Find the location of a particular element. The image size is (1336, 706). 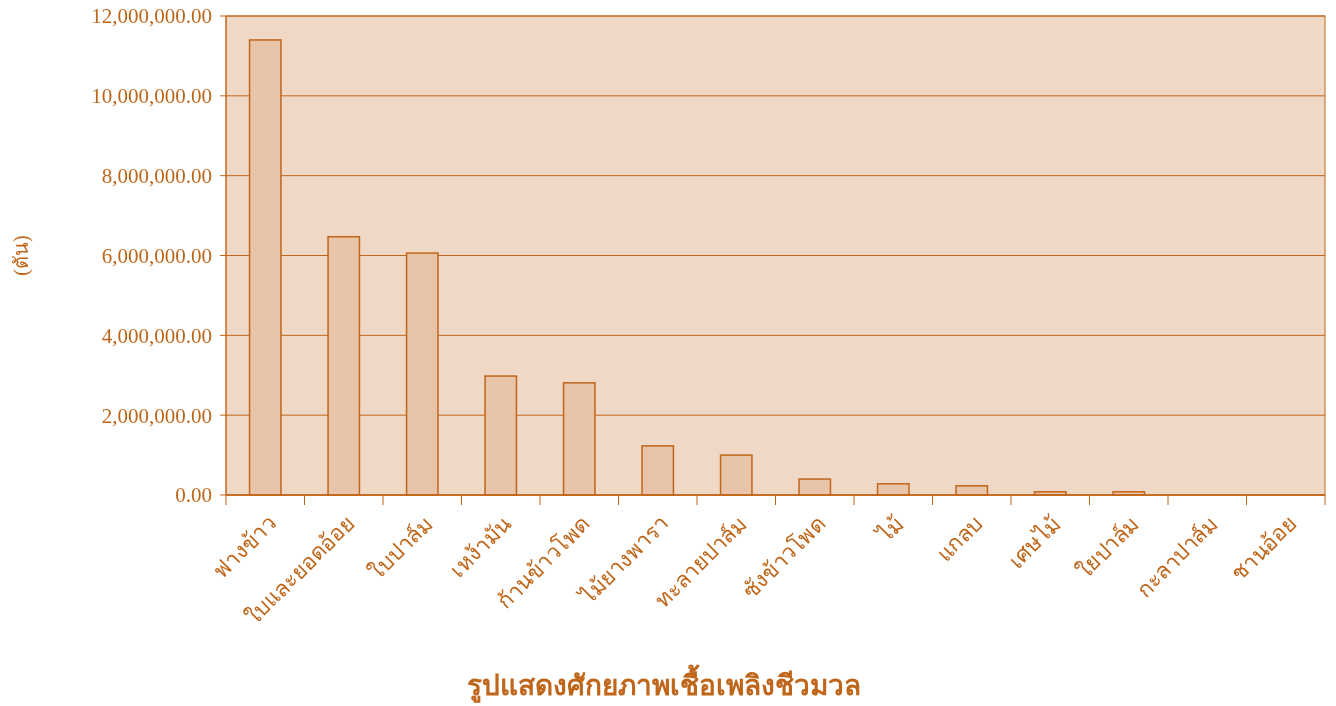

y-tick-label: 4,000,000.00 is located at coordinates (156, 335).